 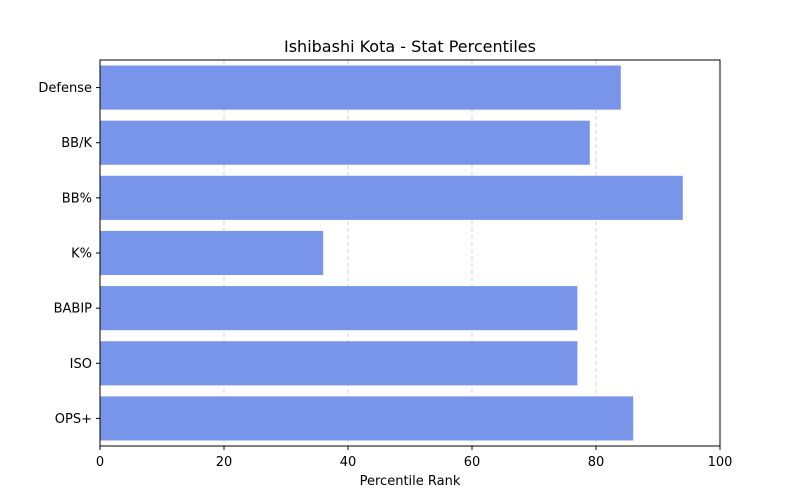 What do you see at coordinates (410, 46) in the screenshot?
I see `chart-title: Ishibashi Kota - Stat Percentiles` at bounding box center [410, 46].